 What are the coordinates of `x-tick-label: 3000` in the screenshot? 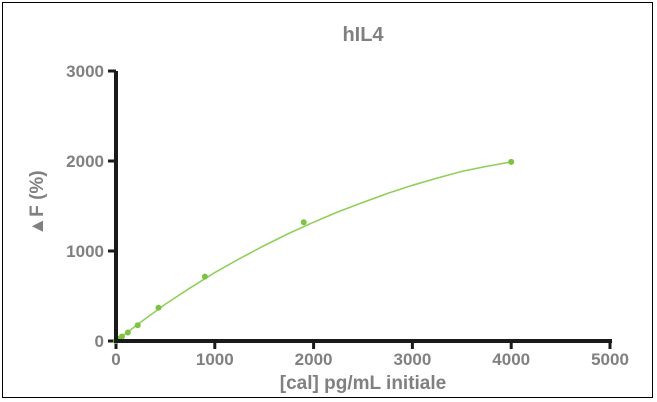 It's located at (412, 359).